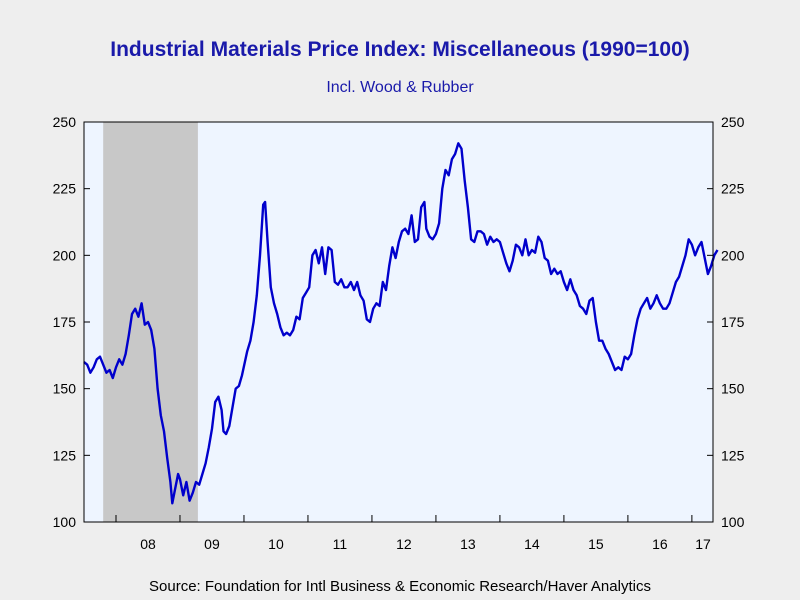  I want to click on y-tick-label-left: 100, so click(65, 522).